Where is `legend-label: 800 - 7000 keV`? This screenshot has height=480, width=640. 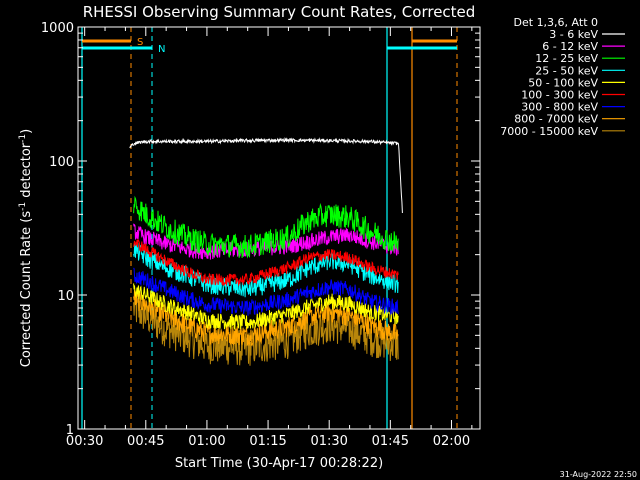 legend-label: 800 - 7000 keV is located at coordinates (556, 119).